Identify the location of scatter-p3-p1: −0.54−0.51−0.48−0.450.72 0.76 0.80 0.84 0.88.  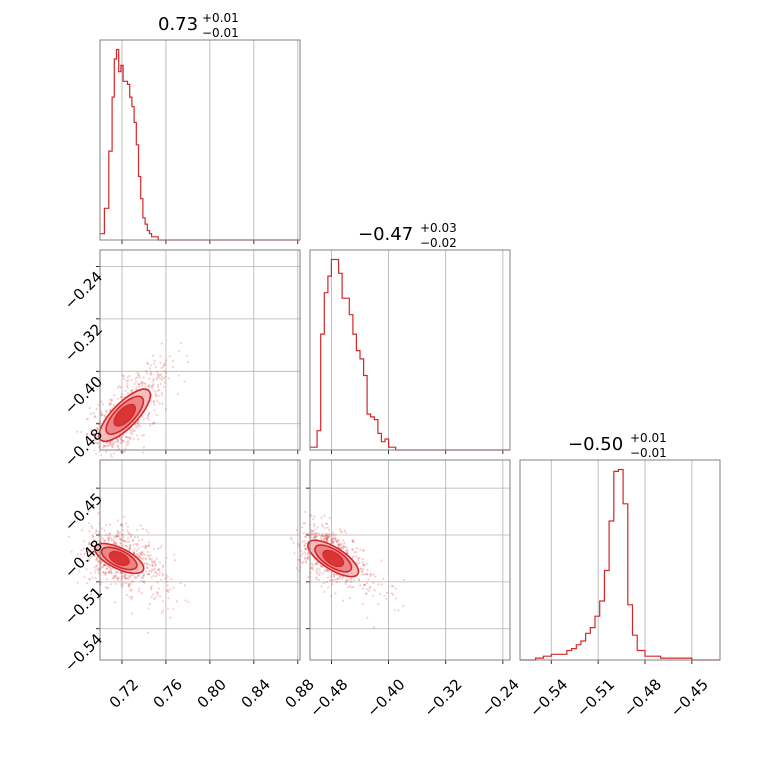
(189, 585).